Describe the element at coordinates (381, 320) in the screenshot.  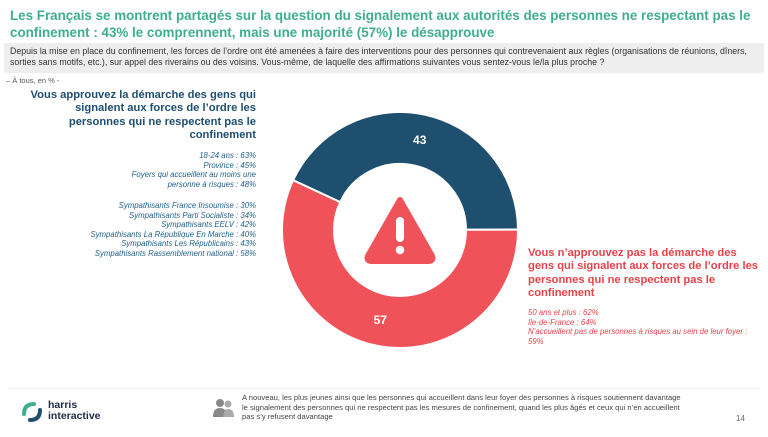
I see `slice-label-disapprove: 57` at that location.